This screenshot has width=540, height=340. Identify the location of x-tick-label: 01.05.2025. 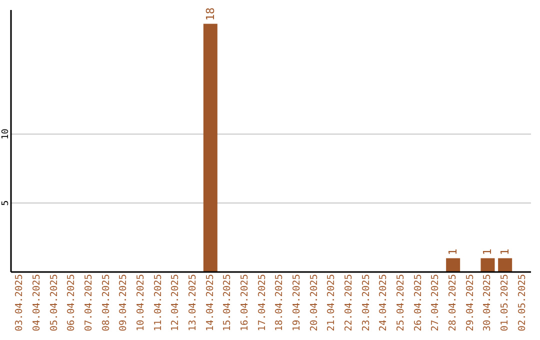
(505, 303).